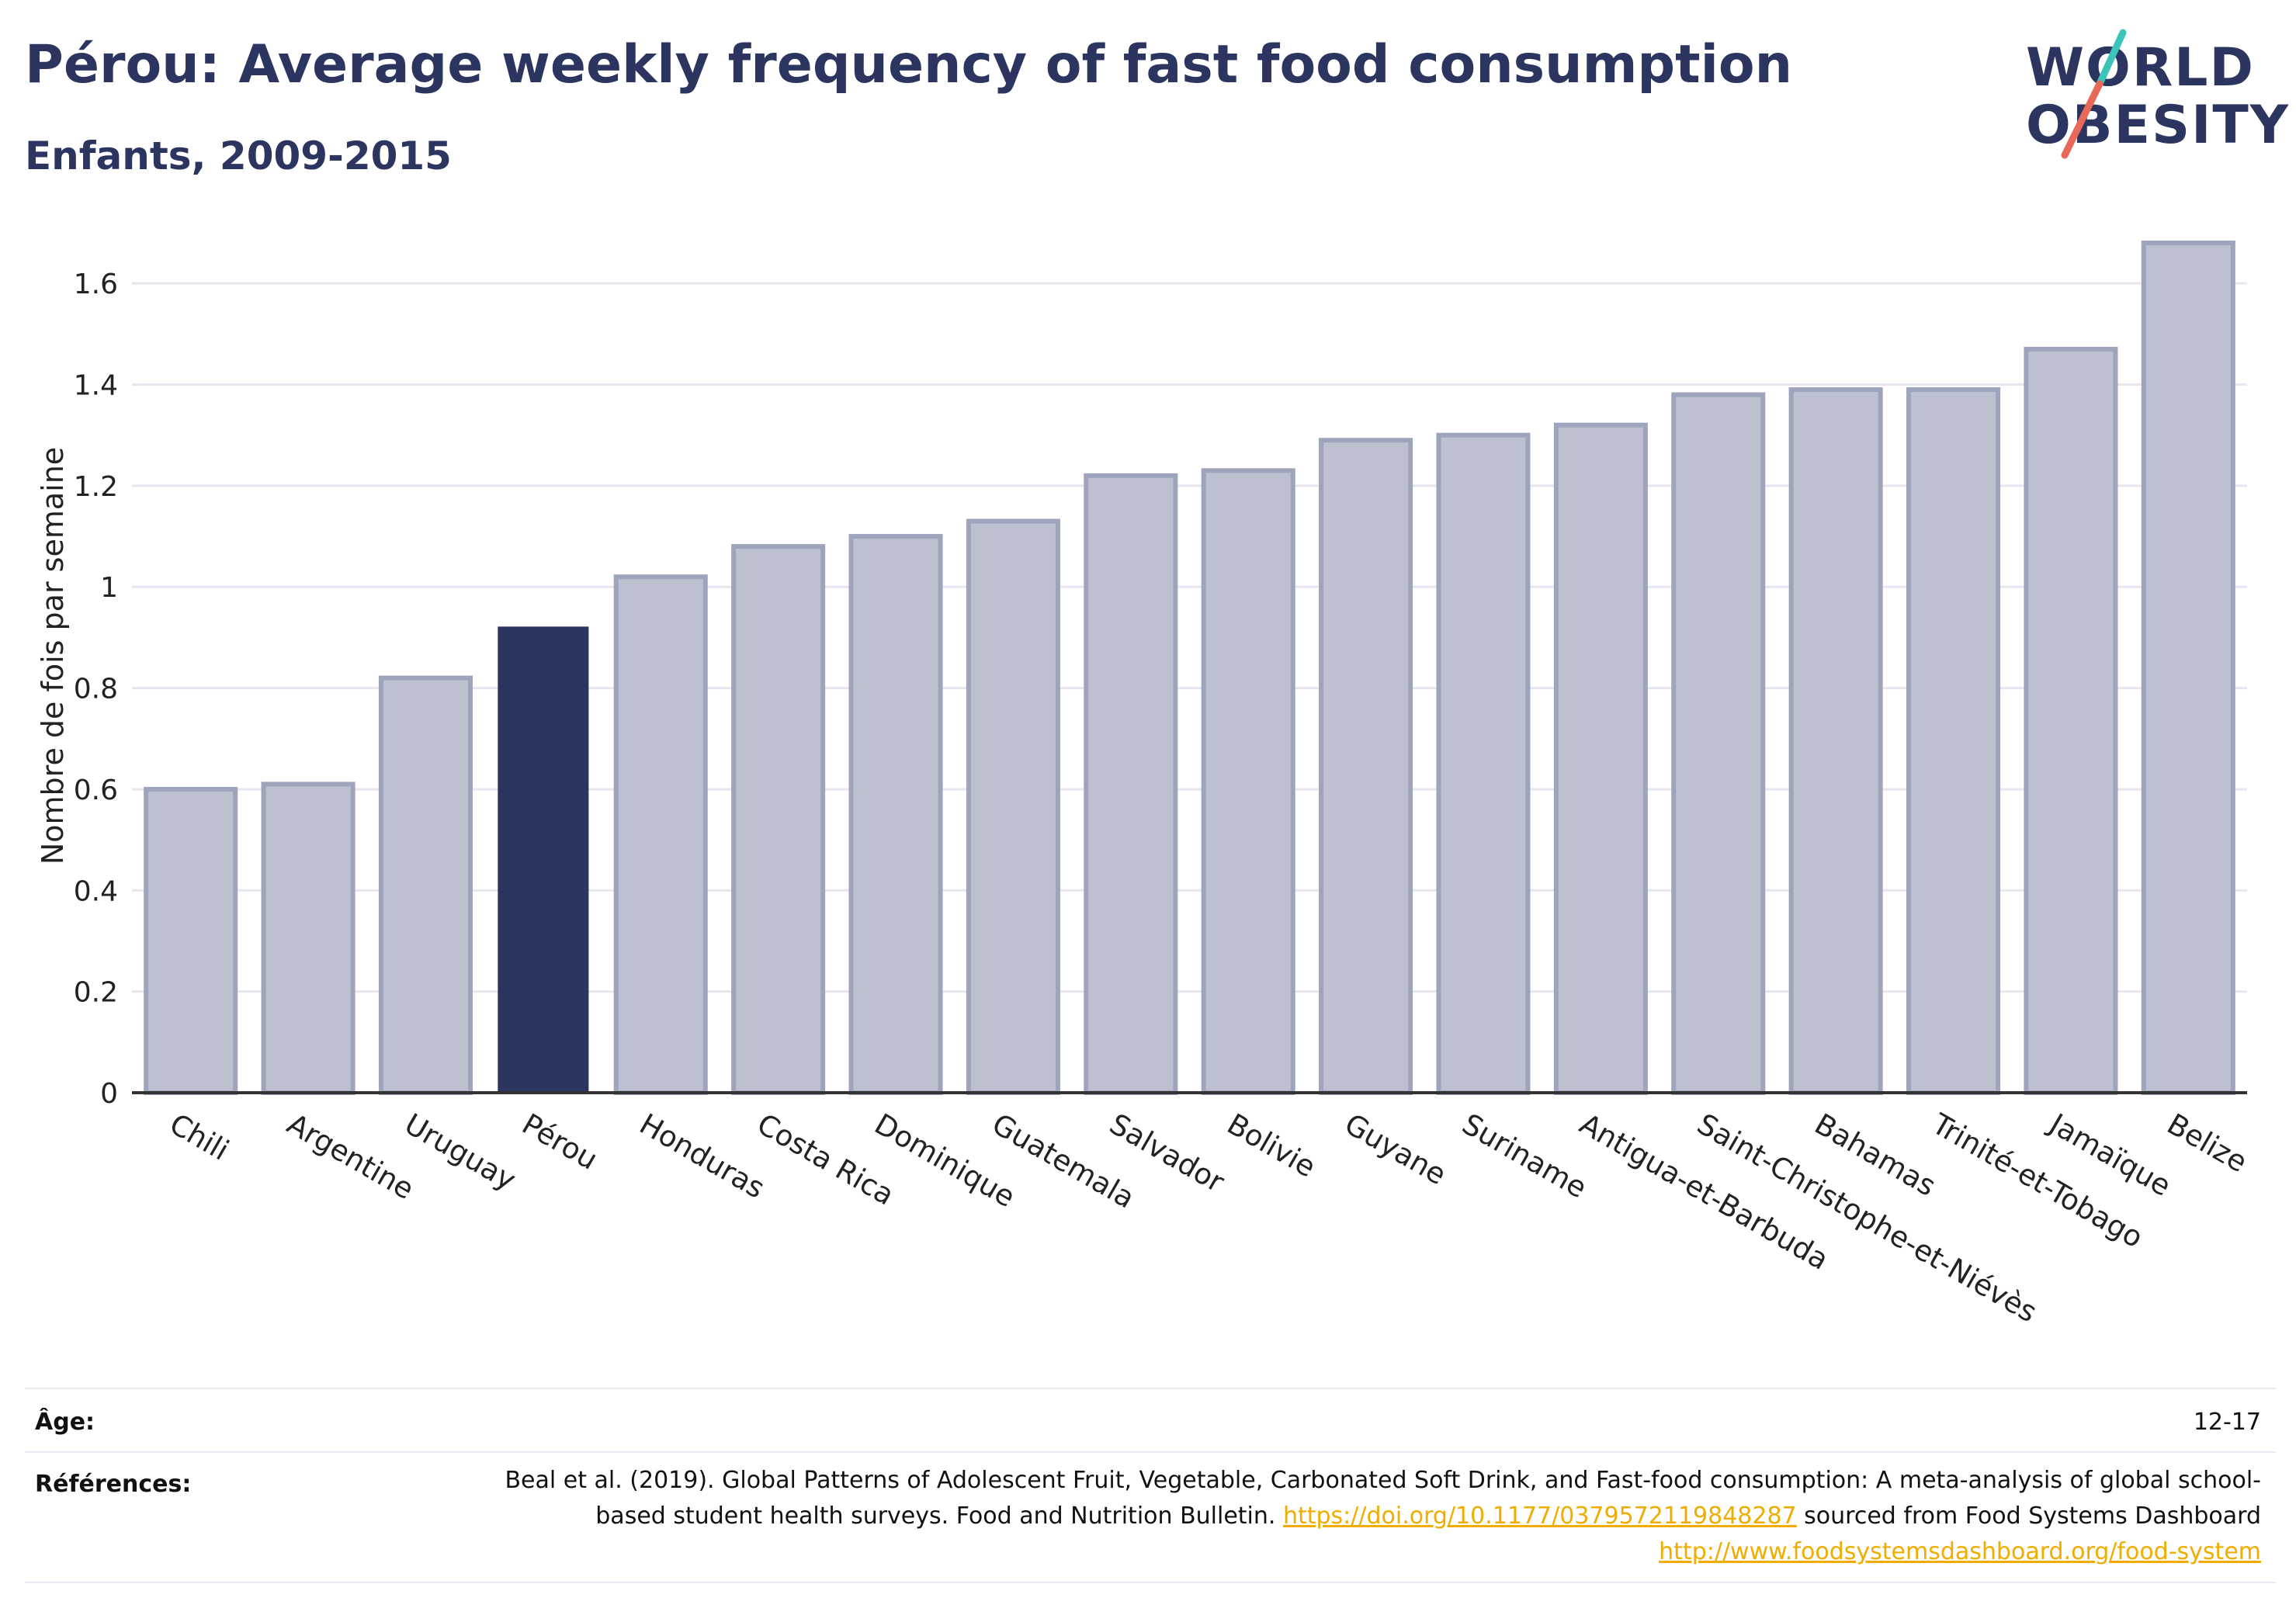 This screenshot has width=2296, height=1622. I want to click on y-tick-label: 0.8, so click(96, 689).